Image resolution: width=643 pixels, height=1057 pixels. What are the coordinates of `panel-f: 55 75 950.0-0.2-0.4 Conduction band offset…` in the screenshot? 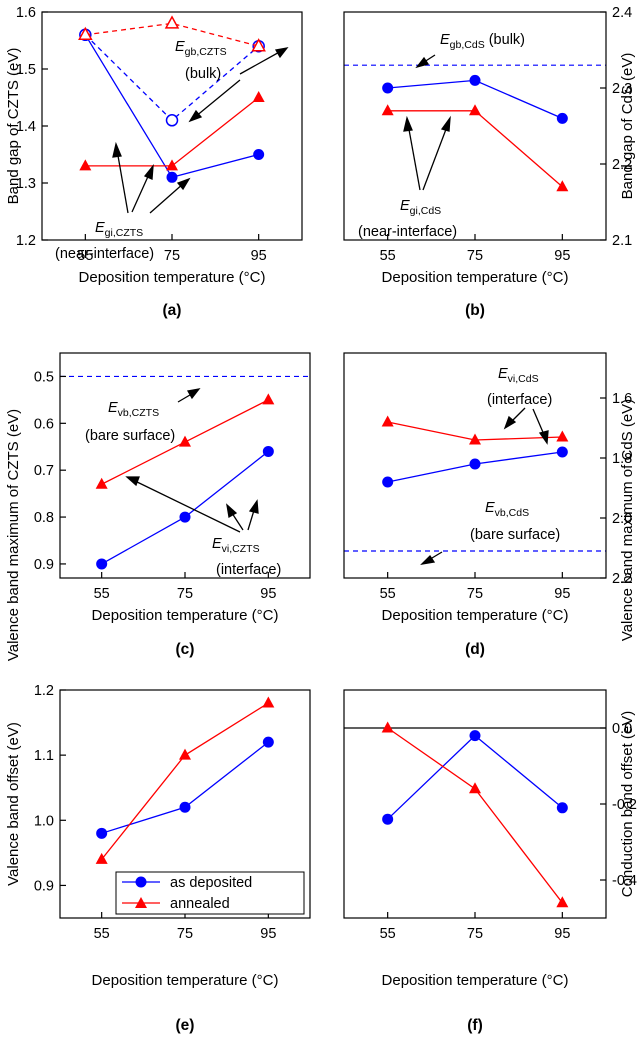 It's located at (490, 862).